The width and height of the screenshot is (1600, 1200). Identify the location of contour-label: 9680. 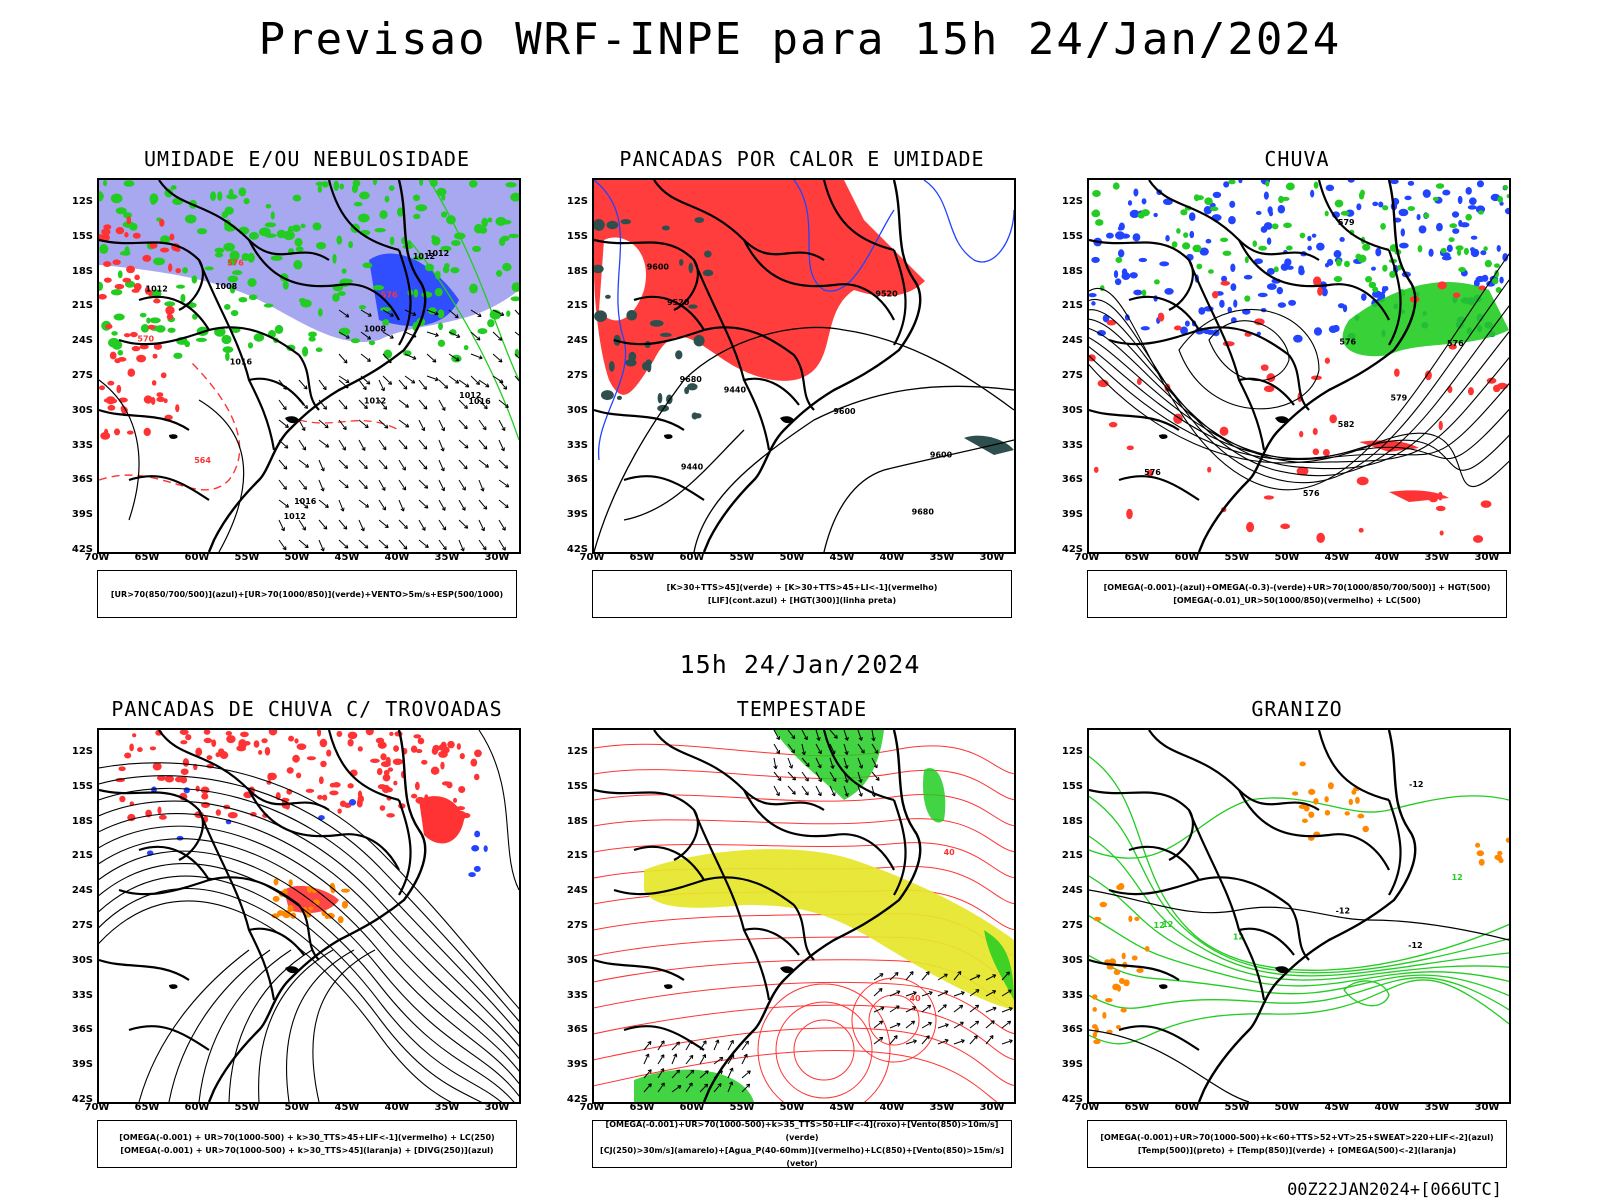
(923, 511).